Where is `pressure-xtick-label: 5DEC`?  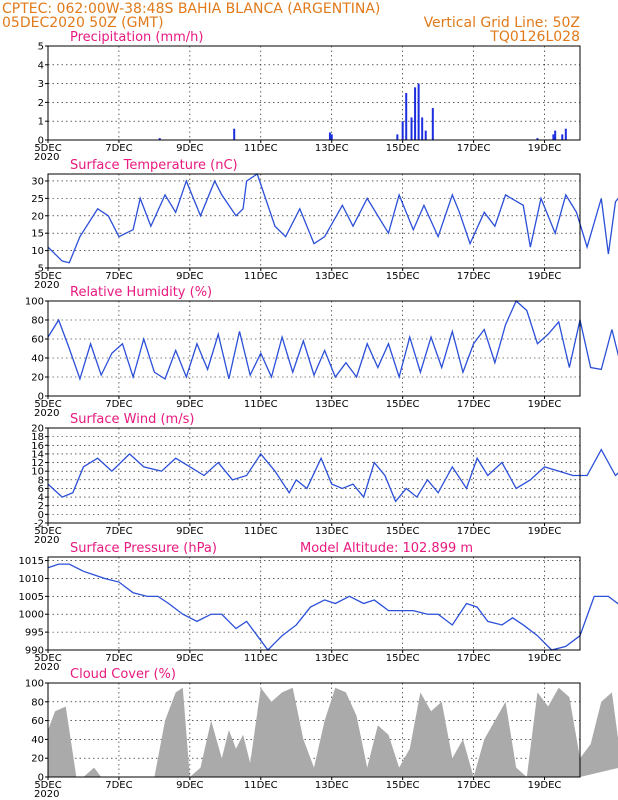 pressure-xtick-label: 5DEC is located at coordinates (47, 658).